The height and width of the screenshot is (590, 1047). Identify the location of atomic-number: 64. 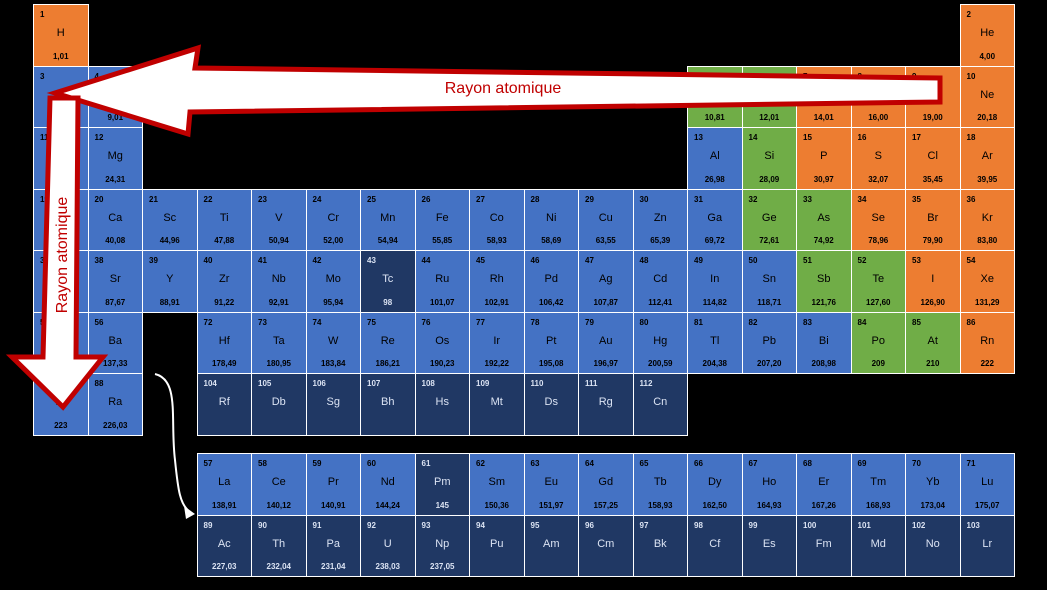
(589, 463).